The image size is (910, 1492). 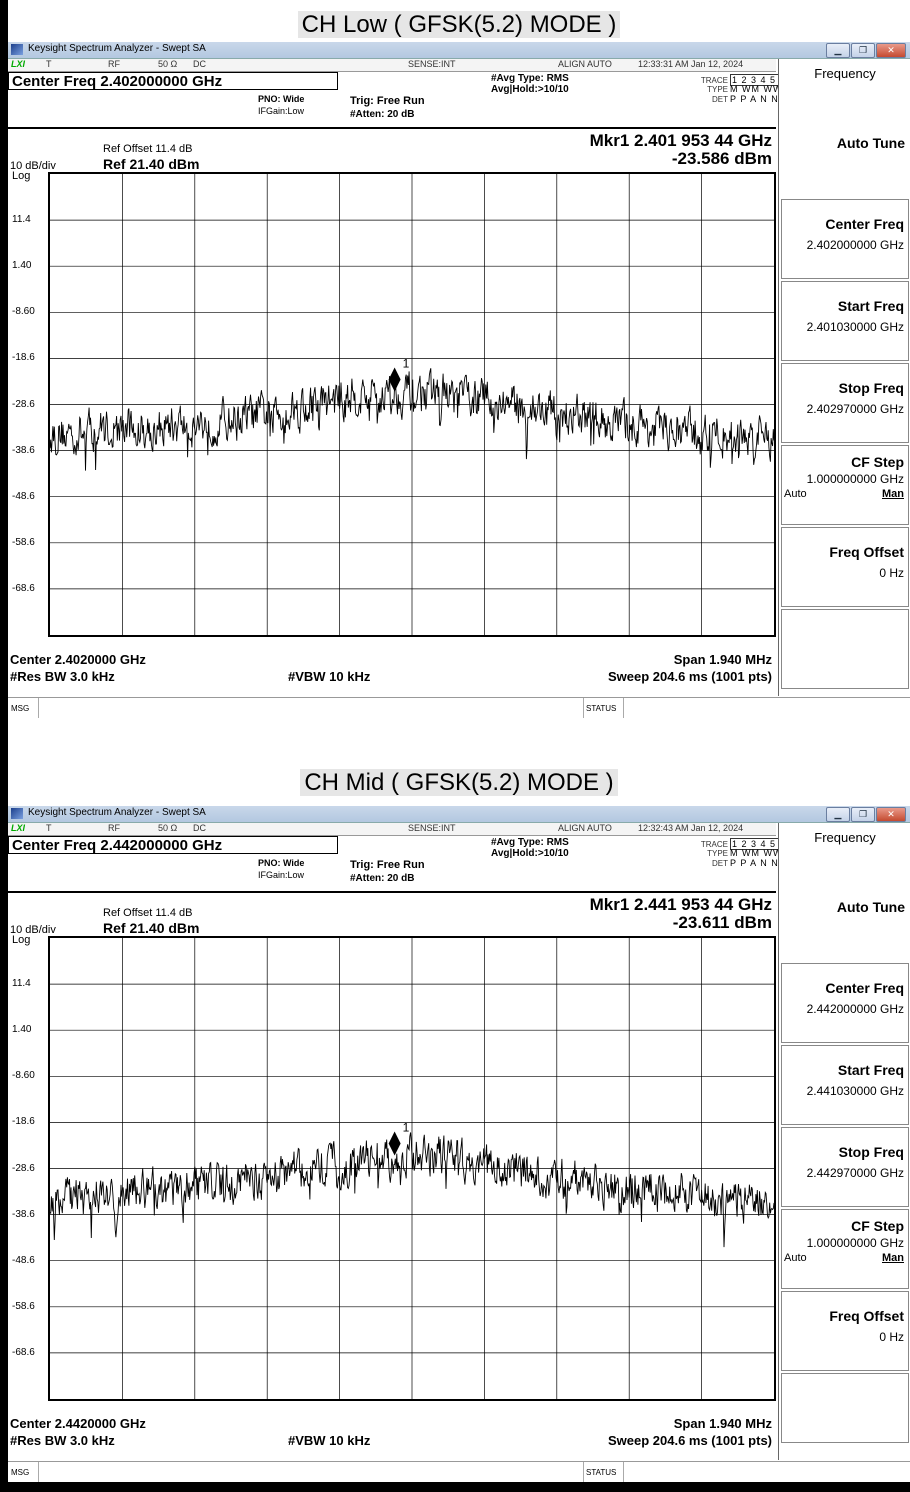 What do you see at coordinates (22, 1030) in the screenshot?
I see `y-tick-label: 1.40` at bounding box center [22, 1030].